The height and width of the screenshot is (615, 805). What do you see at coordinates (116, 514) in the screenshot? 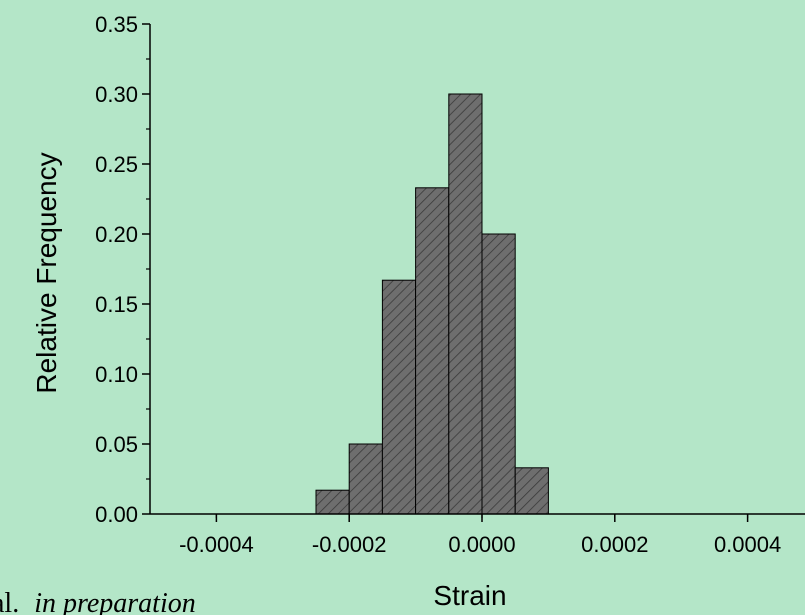
I see `y-tick-label-0: 0.00` at bounding box center [116, 514].